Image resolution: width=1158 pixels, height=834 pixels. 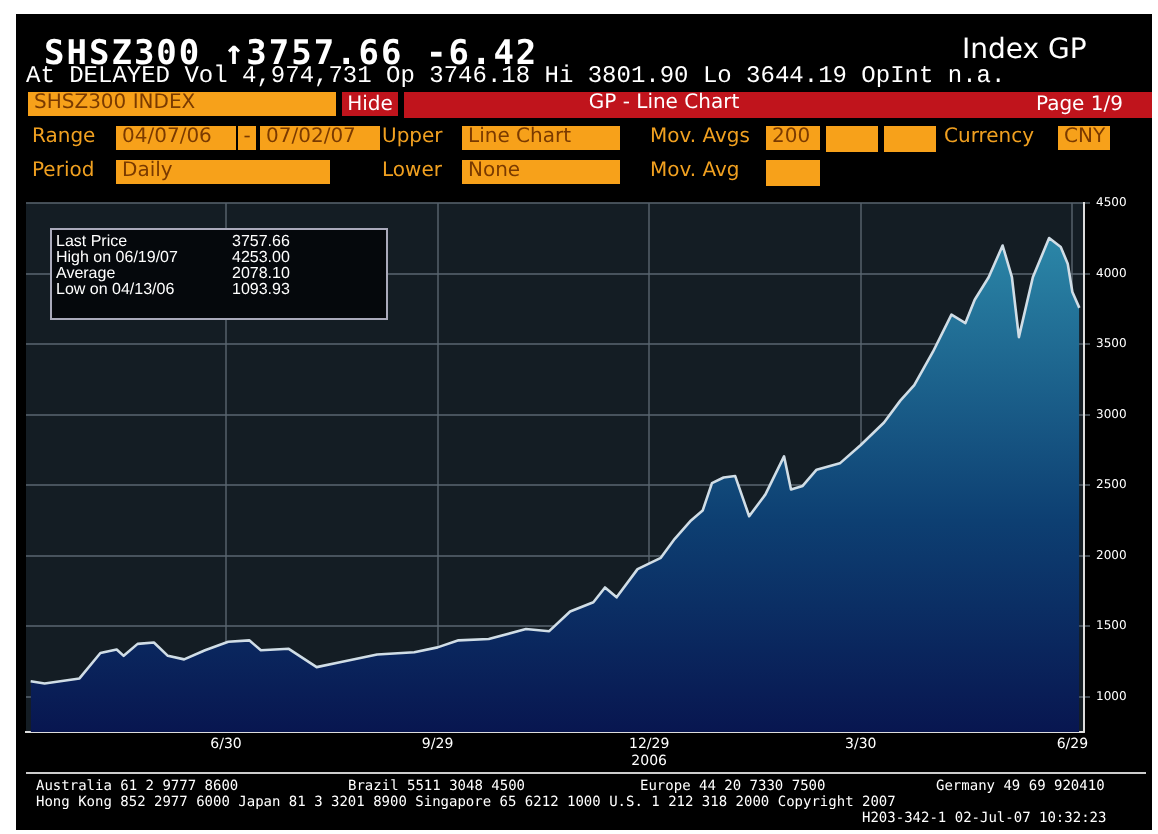 I want to click on annotation: 3757.66, so click(x=261, y=241).